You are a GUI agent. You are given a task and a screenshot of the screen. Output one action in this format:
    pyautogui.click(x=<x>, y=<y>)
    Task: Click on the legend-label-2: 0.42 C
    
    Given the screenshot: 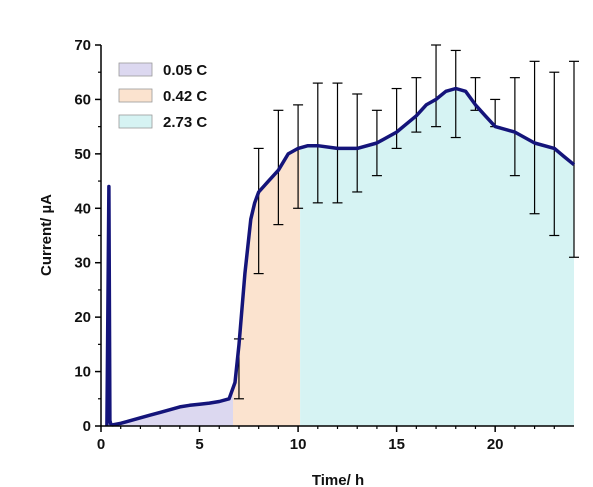 What is the action you would take?
    pyautogui.click(x=185, y=96)
    